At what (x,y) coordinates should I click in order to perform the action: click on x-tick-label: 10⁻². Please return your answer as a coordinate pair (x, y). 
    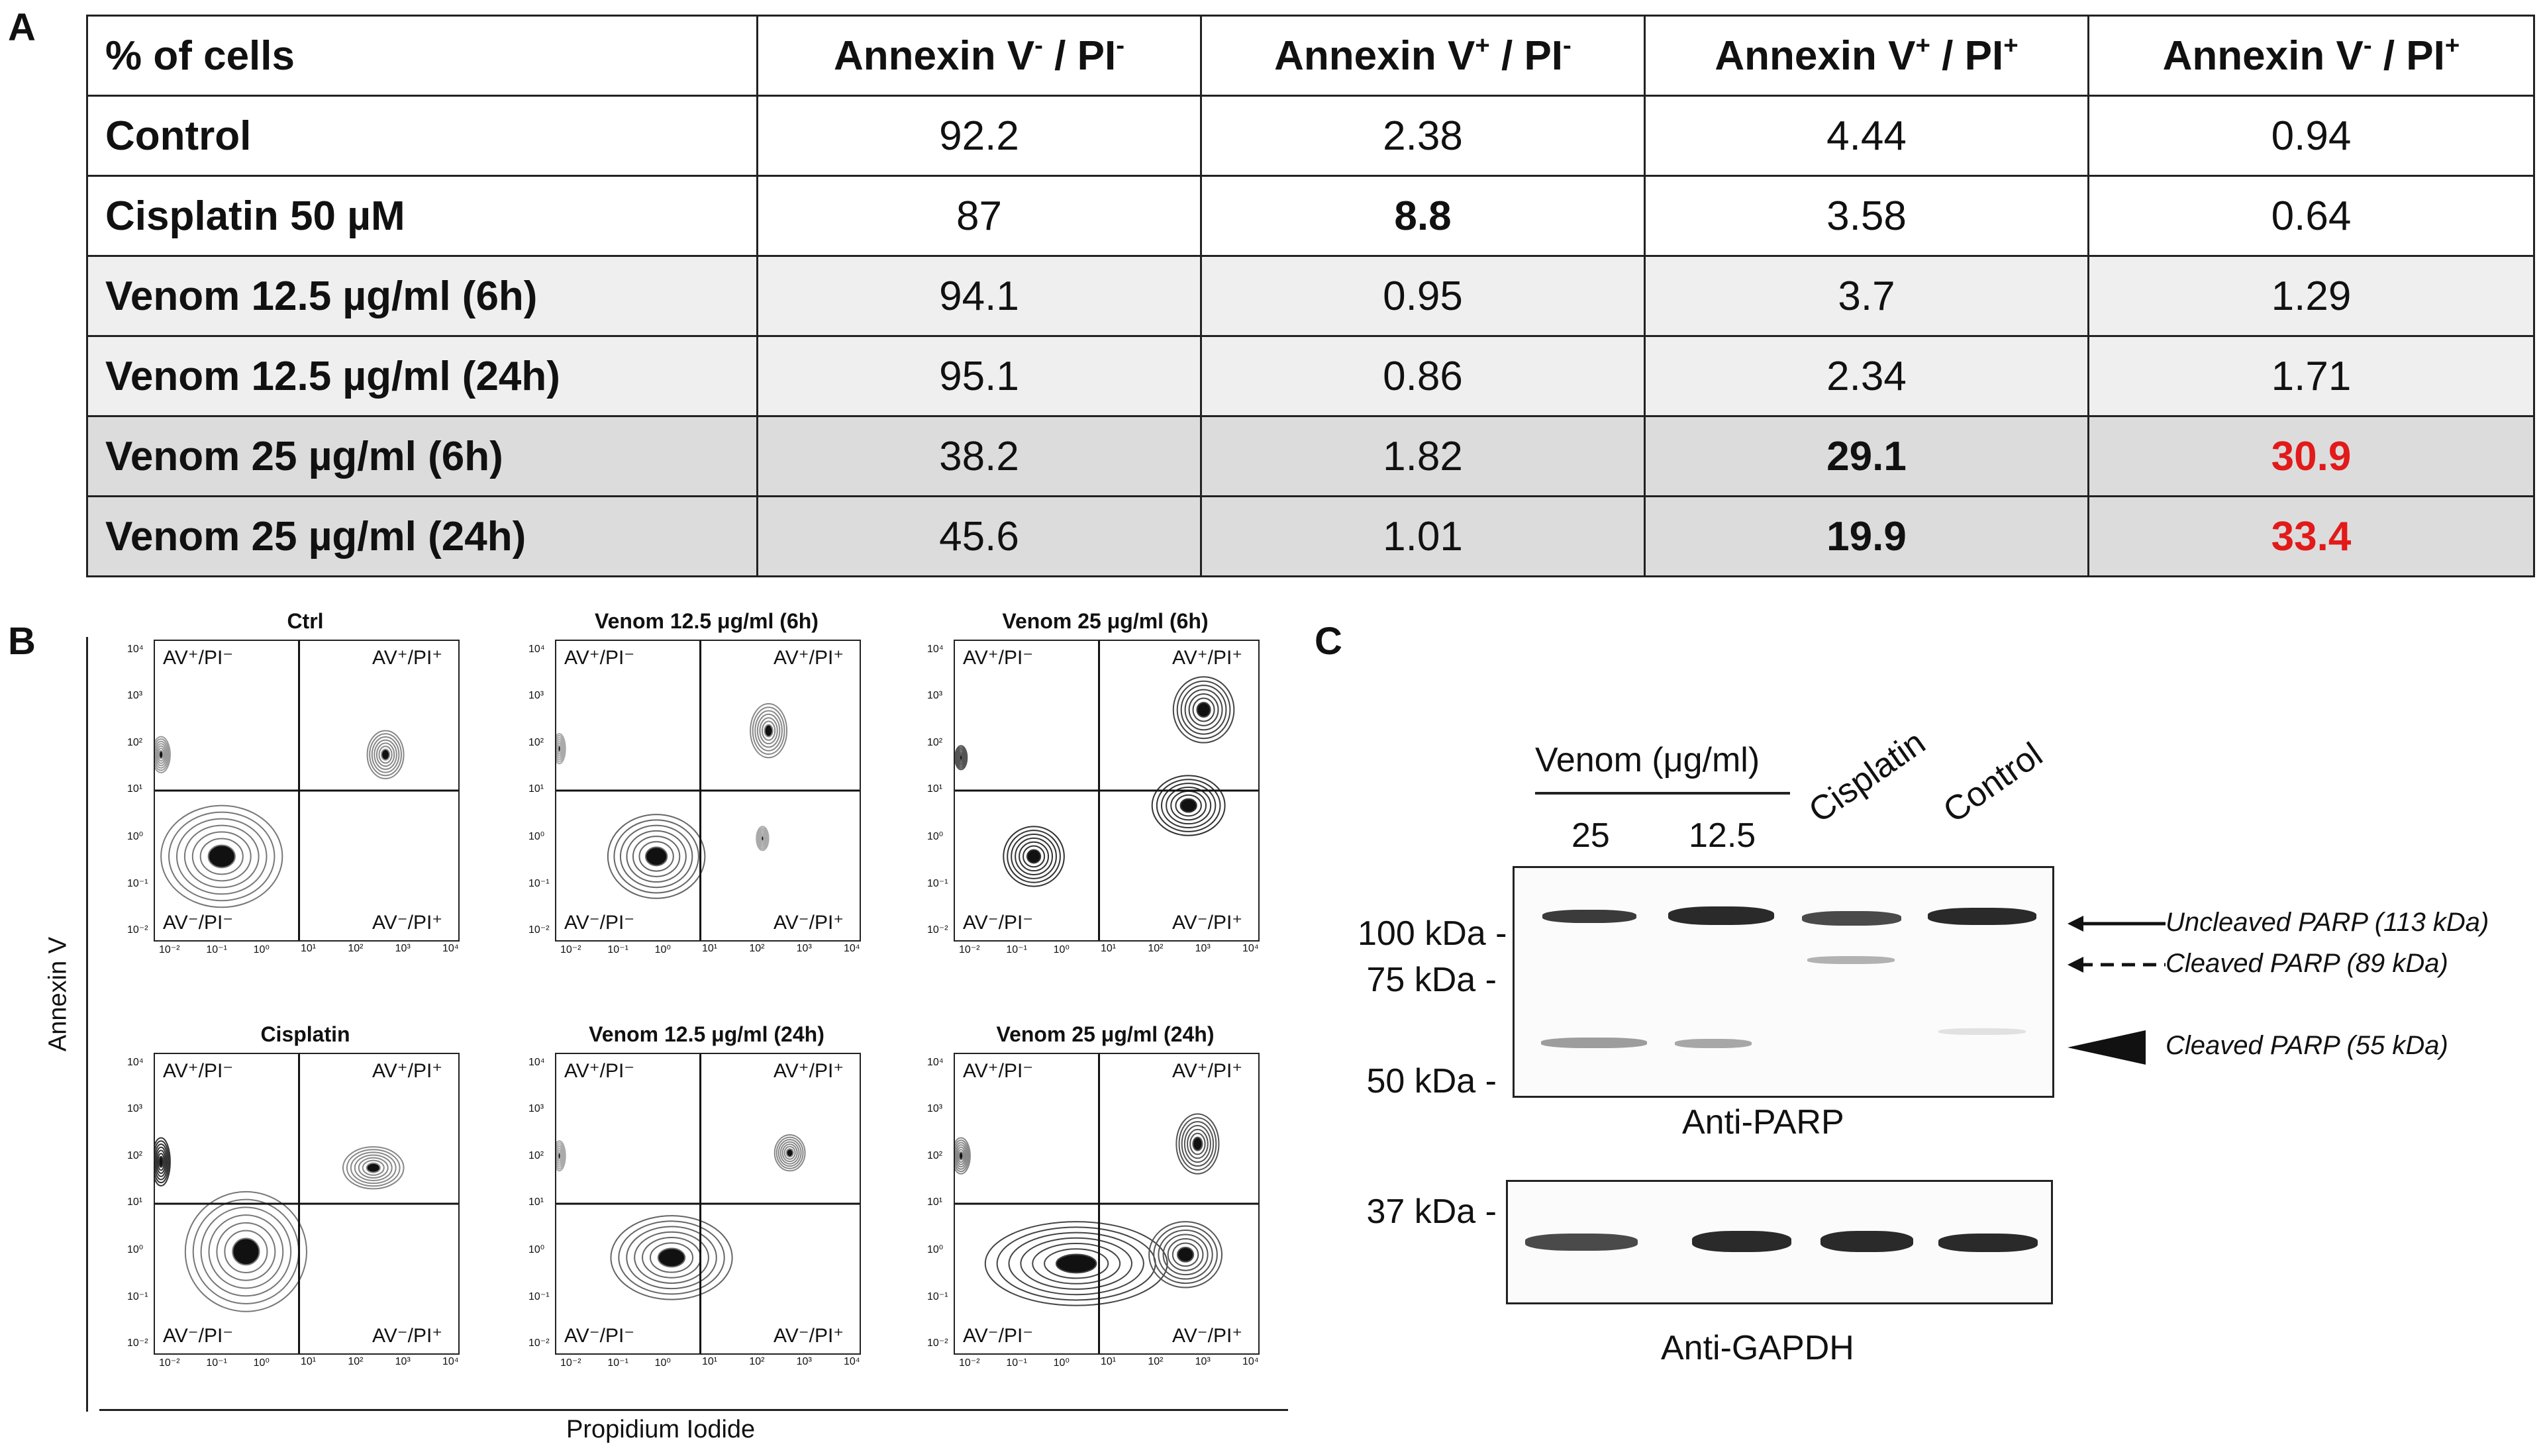
    Looking at the image, I should click on (570, 1363).